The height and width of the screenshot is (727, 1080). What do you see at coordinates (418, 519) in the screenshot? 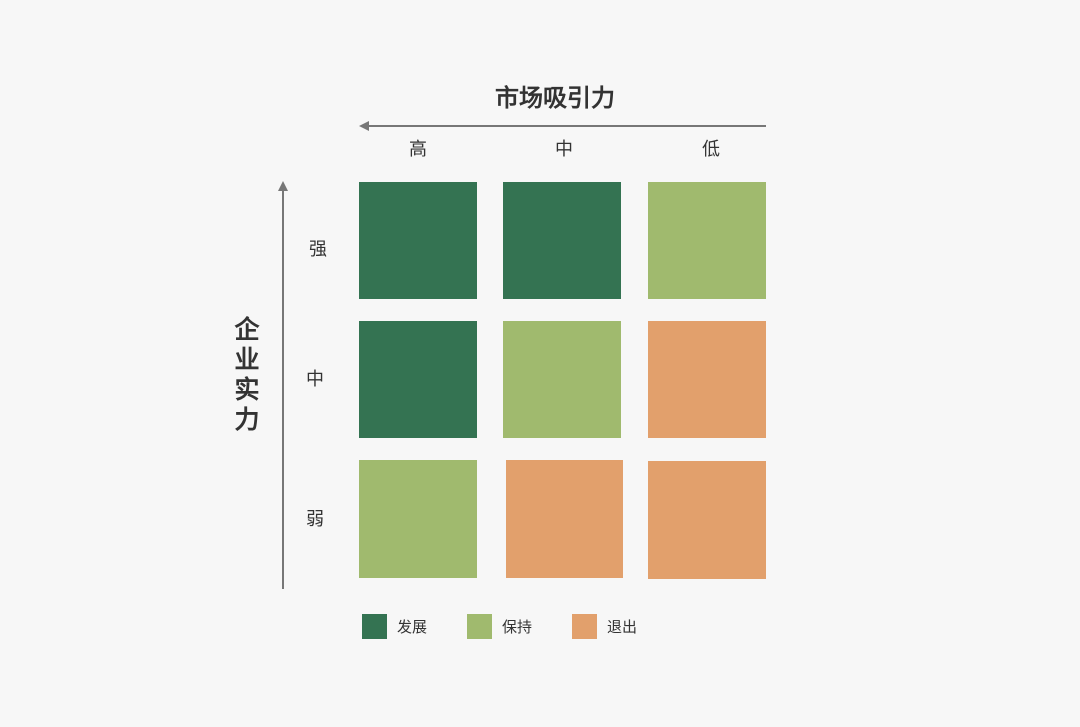
I see `cell-r2-c0` at bounding box center [418, 519].